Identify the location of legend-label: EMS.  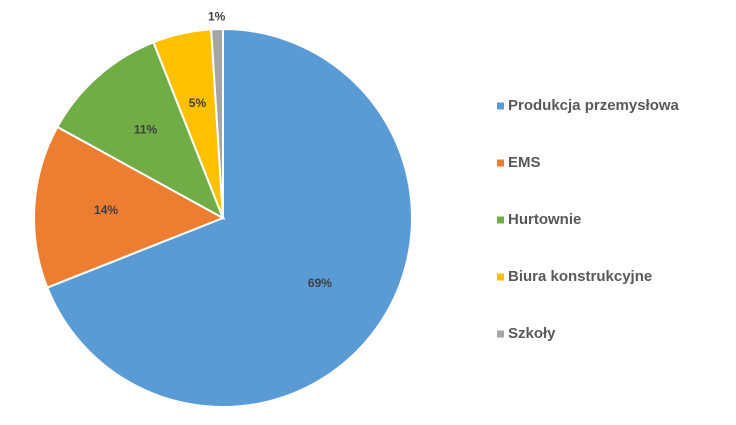
(524, 162).